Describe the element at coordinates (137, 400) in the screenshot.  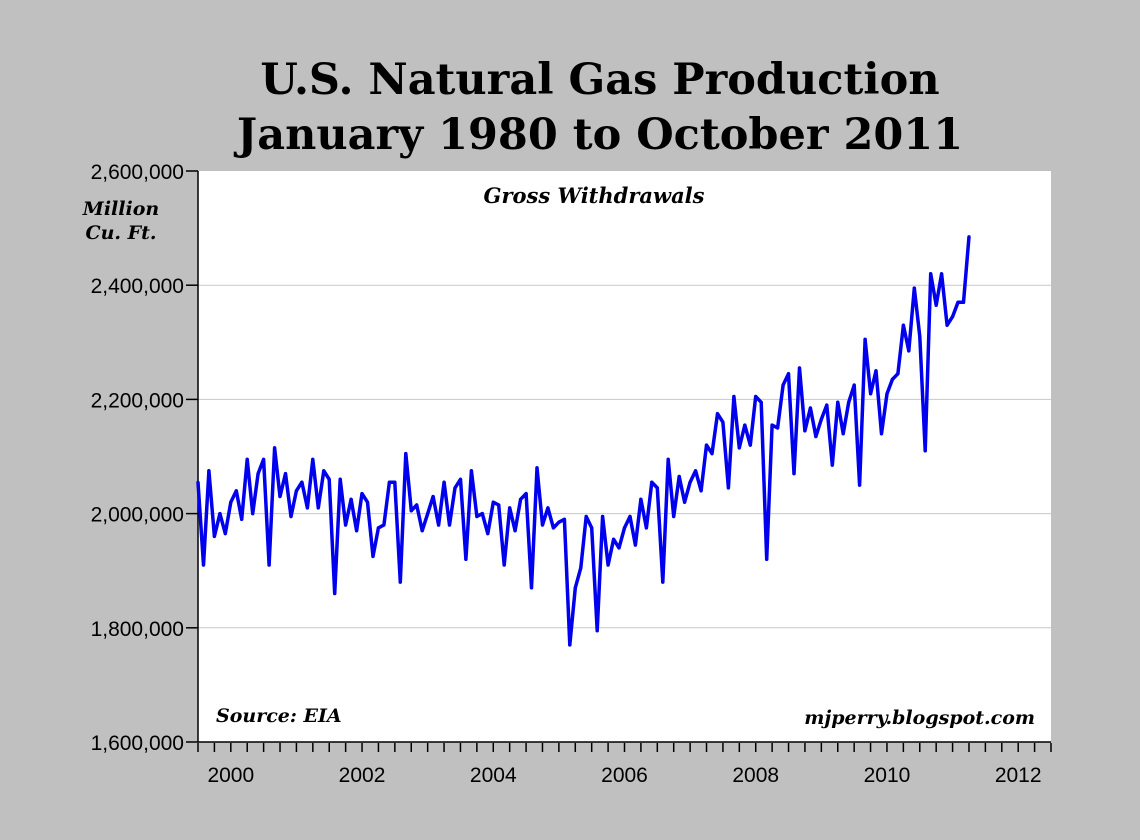
I see `y-tick-label: 2,200,000` at that location.